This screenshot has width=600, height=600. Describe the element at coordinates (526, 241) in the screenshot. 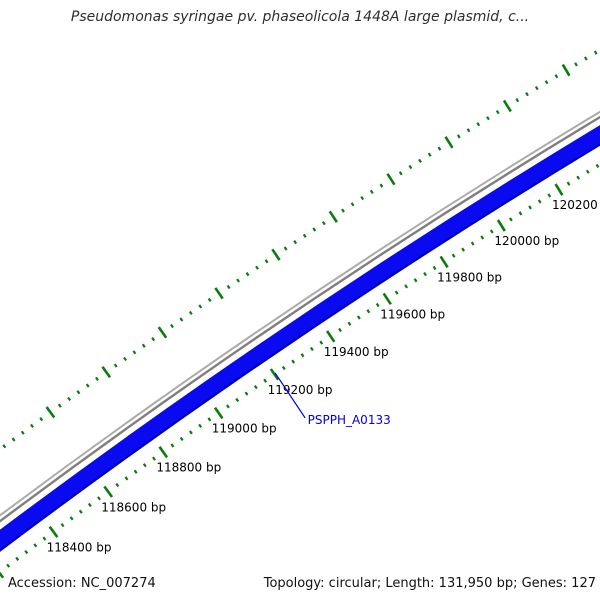

I see `ruler-label: 120000 bp` at that location.